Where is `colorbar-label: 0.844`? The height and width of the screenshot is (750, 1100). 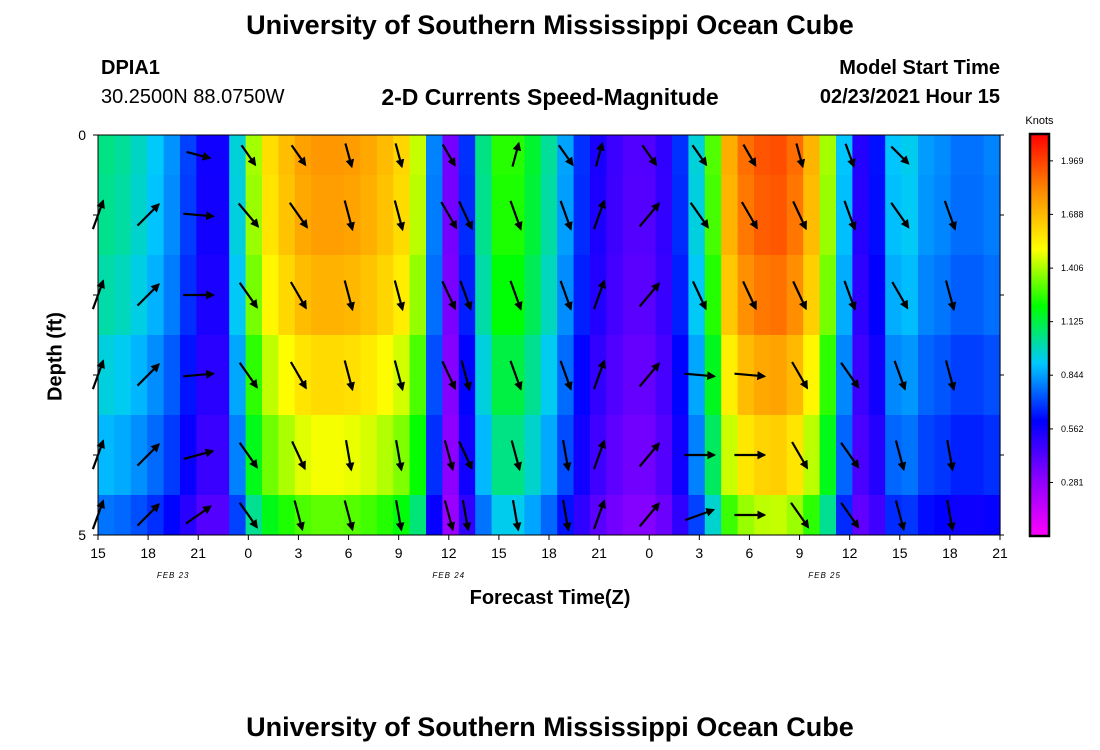
colorbar-label: 0.844 is located at coordinates (1072, 375).